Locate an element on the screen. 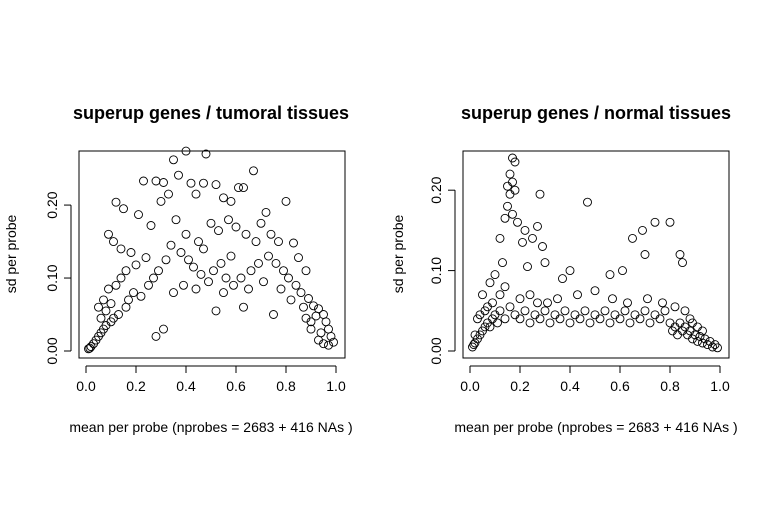 The width and height of the screenshot is (769, 529). plot-frame-tumoral is located at coordinates (212, 254).